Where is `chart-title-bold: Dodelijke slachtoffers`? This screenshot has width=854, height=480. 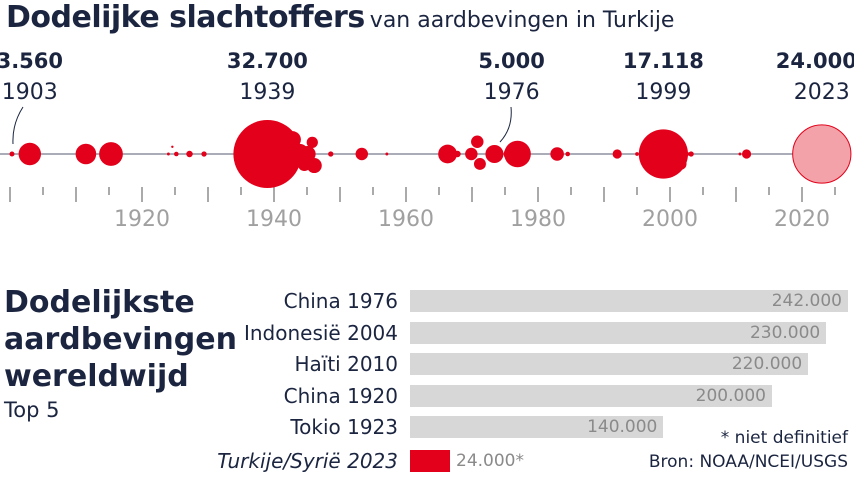 chart-title-bold: Dodelijke slachtoffers is located at coordinates (185, 17).